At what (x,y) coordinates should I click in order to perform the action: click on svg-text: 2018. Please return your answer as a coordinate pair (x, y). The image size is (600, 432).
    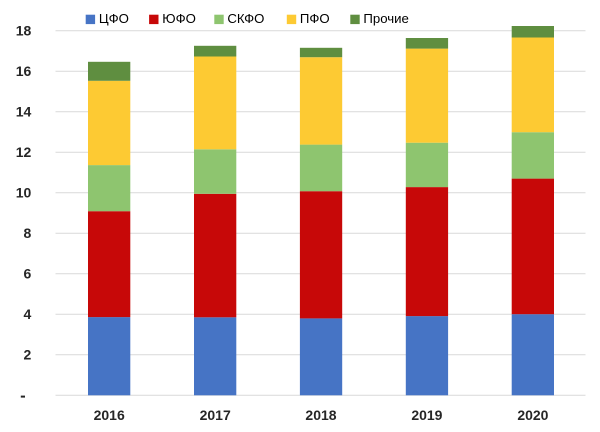
    Looking at the image, I should click on (320, 415).